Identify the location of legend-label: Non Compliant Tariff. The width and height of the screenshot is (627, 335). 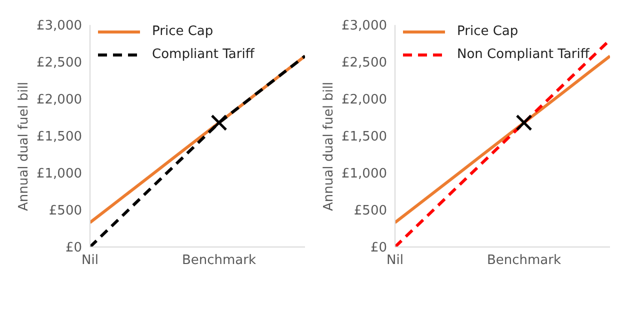
(523, 54).